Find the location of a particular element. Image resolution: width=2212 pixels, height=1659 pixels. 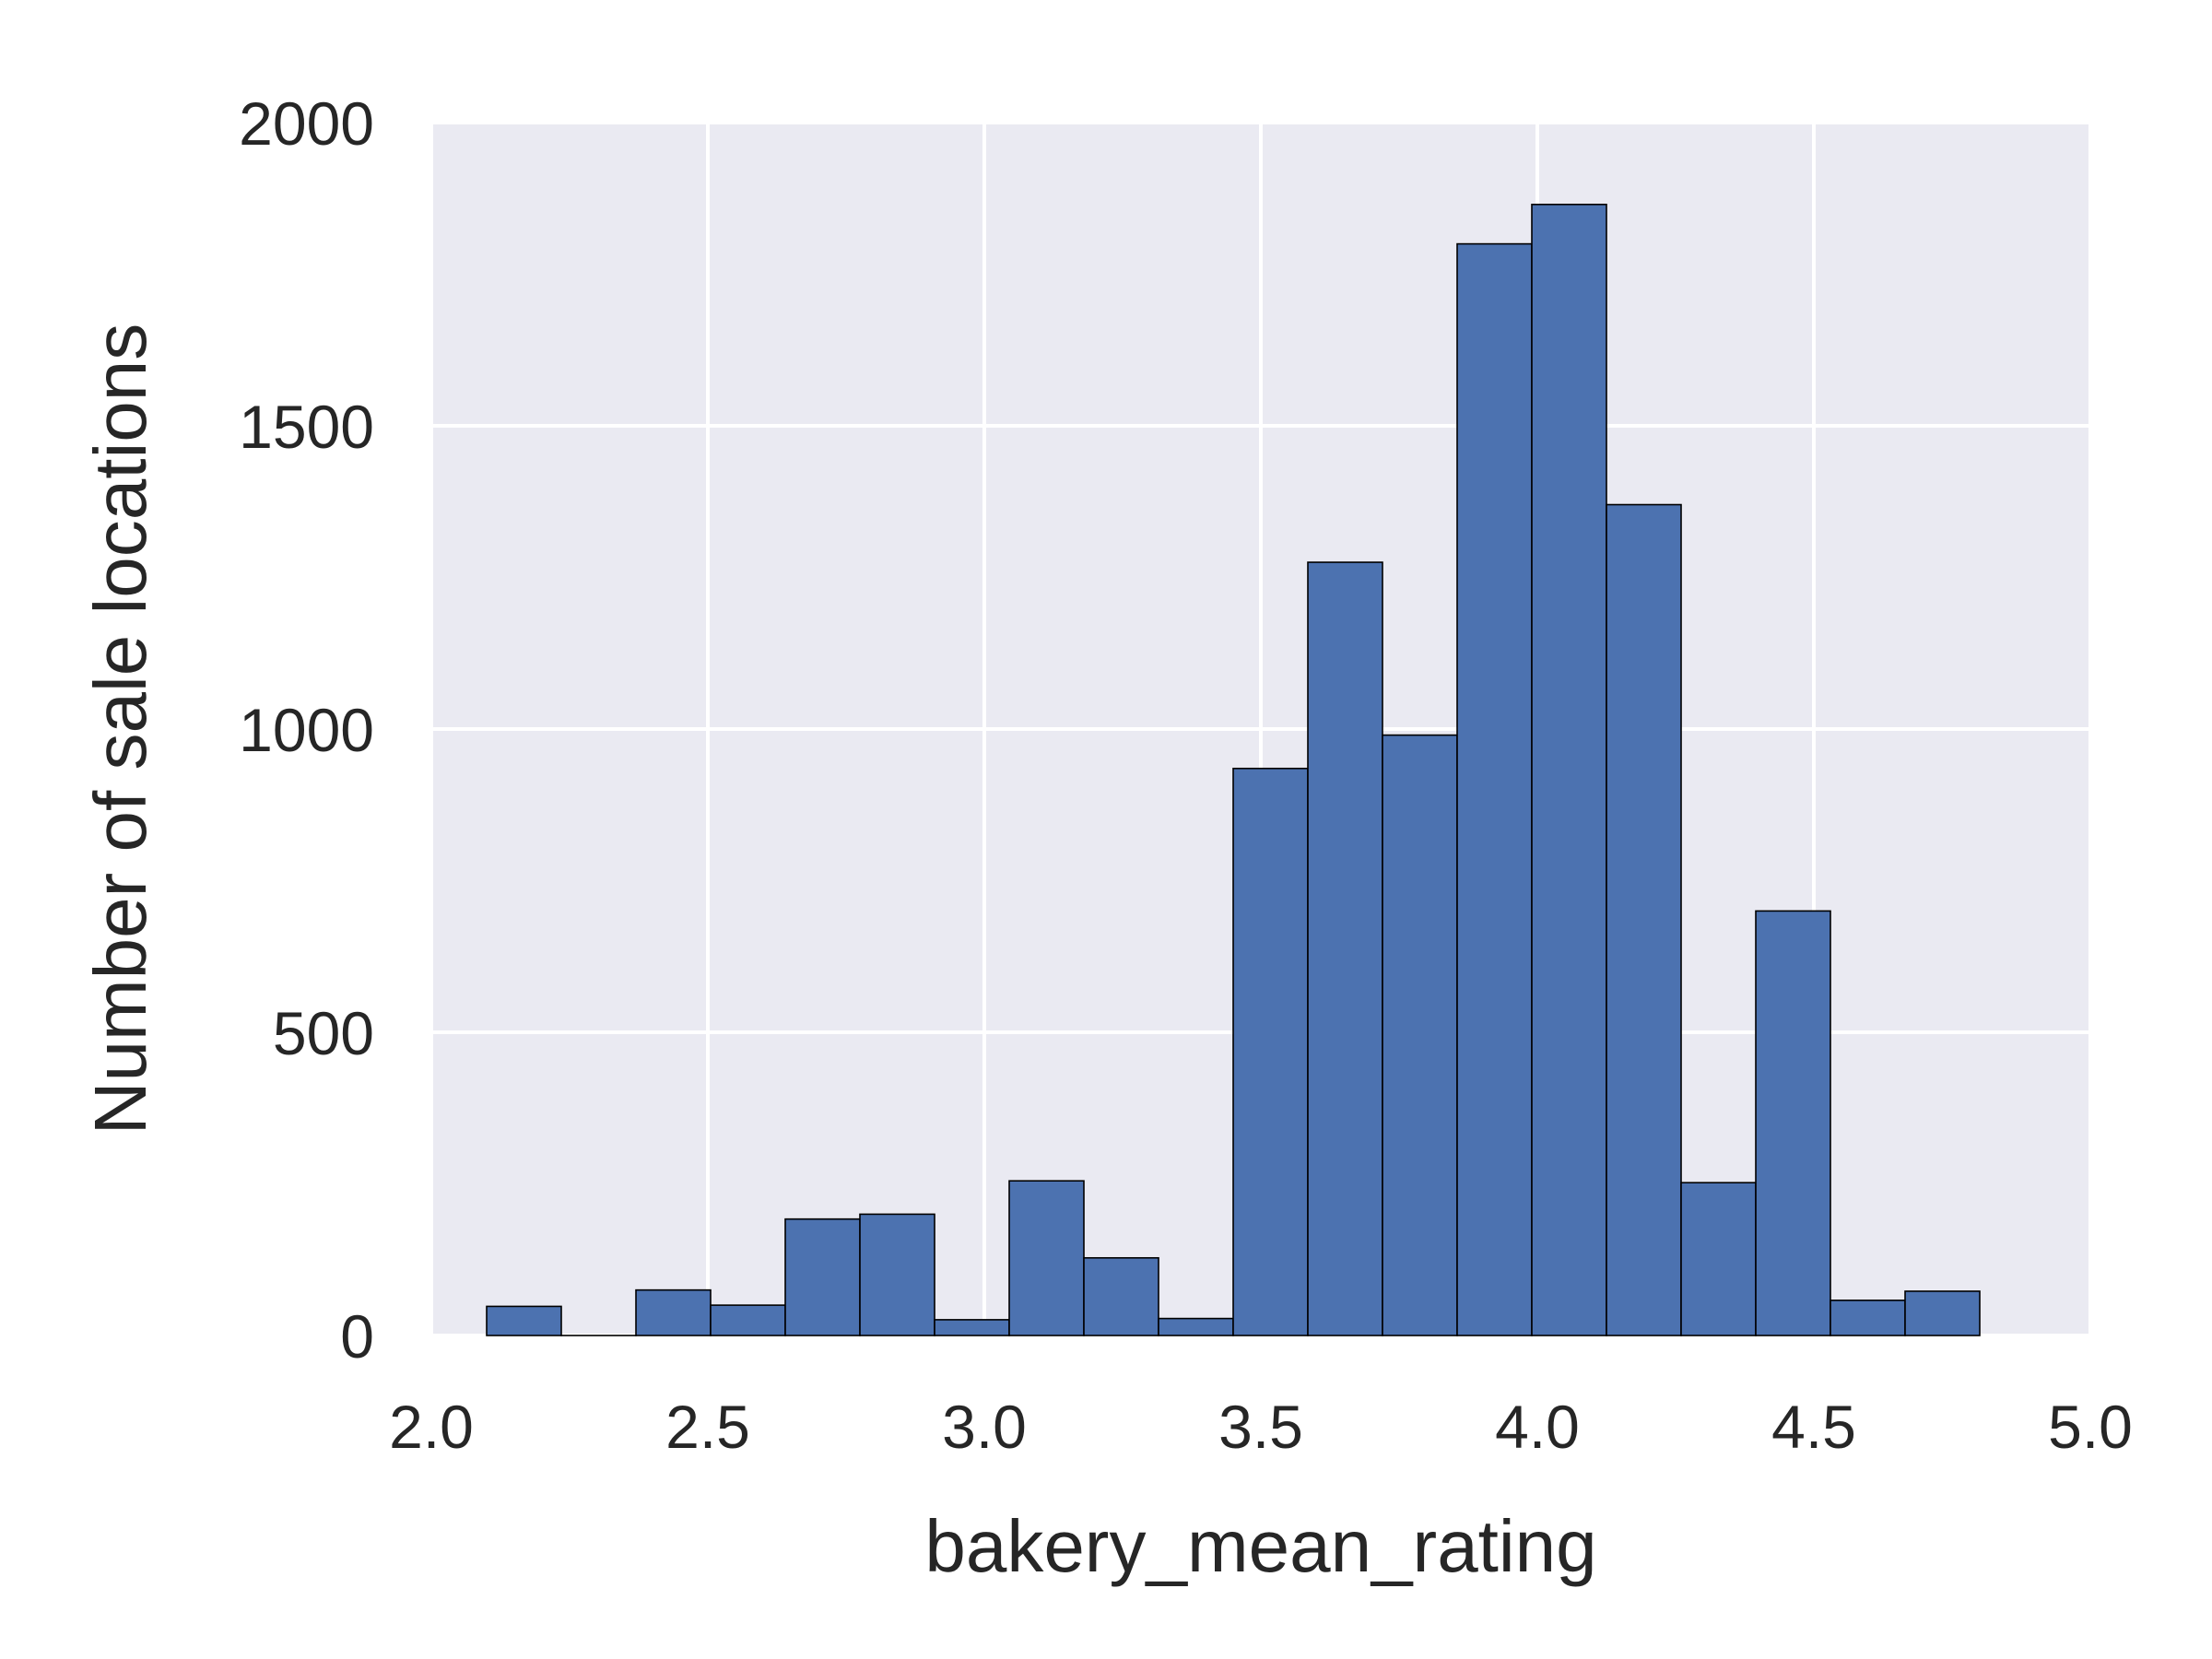

y-tick-label: 500 is located at coordinates (323, 1033).